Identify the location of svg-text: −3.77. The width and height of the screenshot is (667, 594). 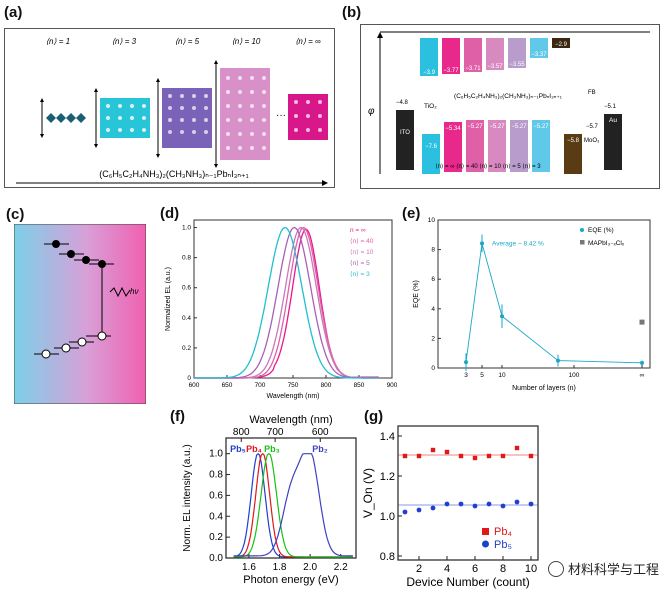
(451, 71).